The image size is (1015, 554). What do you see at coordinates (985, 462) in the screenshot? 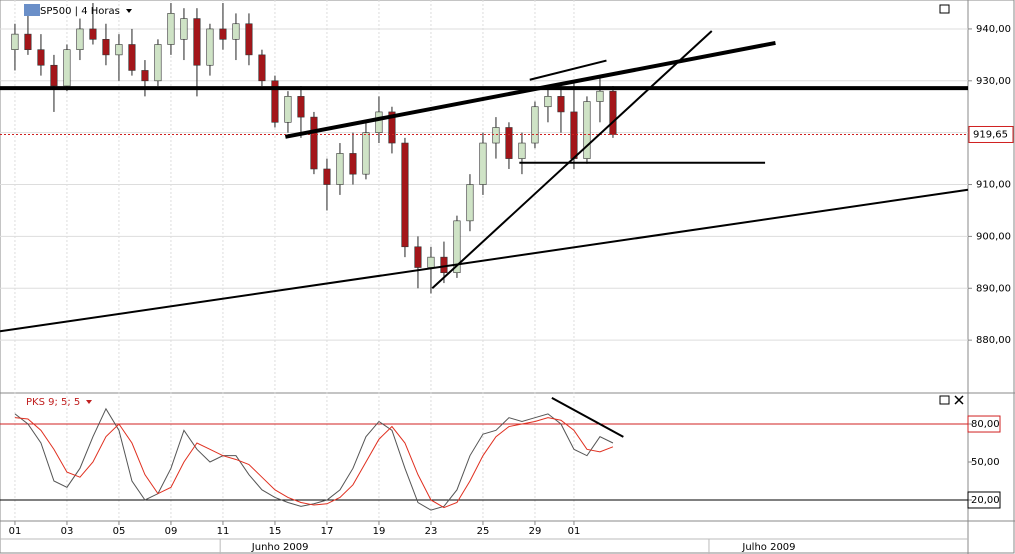
I see `y-tick-label: 50,00` at bounding box center [985, 462].